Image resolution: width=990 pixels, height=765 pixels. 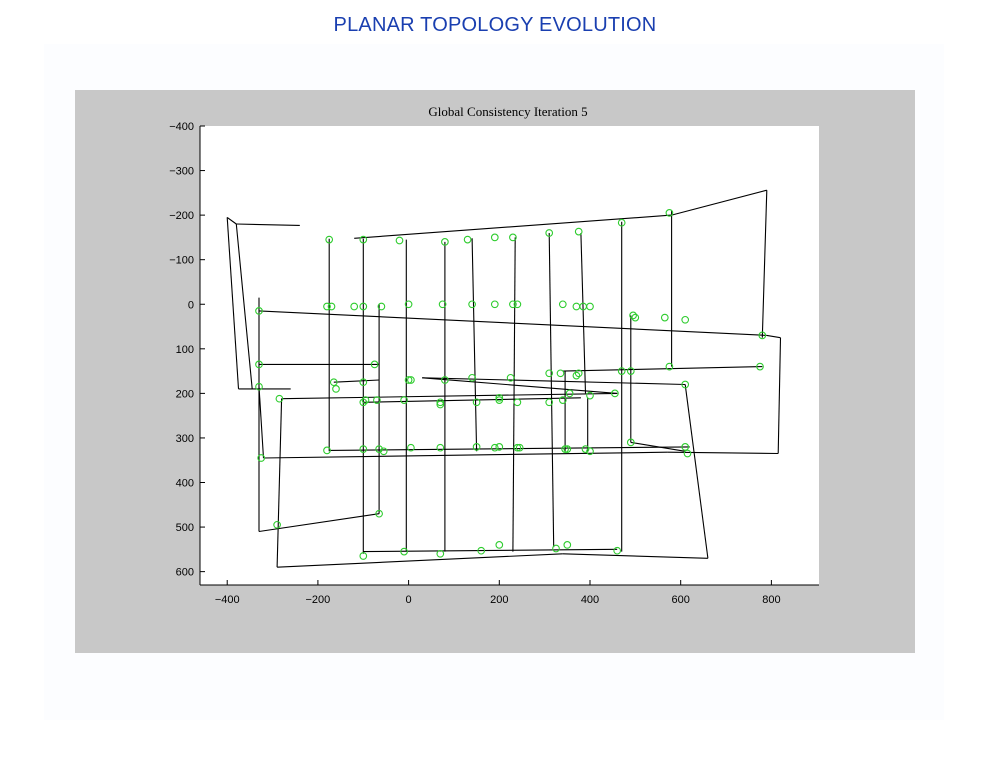 What do you see at coordinates (181, 261) in the screenshot?
I see `y-tick-label: −100` at bounding box center [181, 261].